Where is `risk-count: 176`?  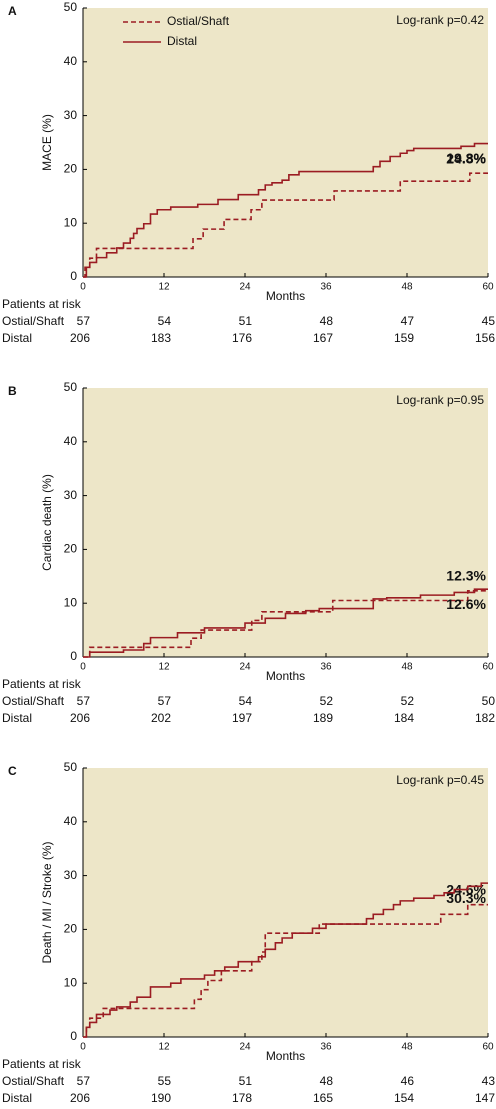 risk-count: 176 is located at coordinates (242, 338).